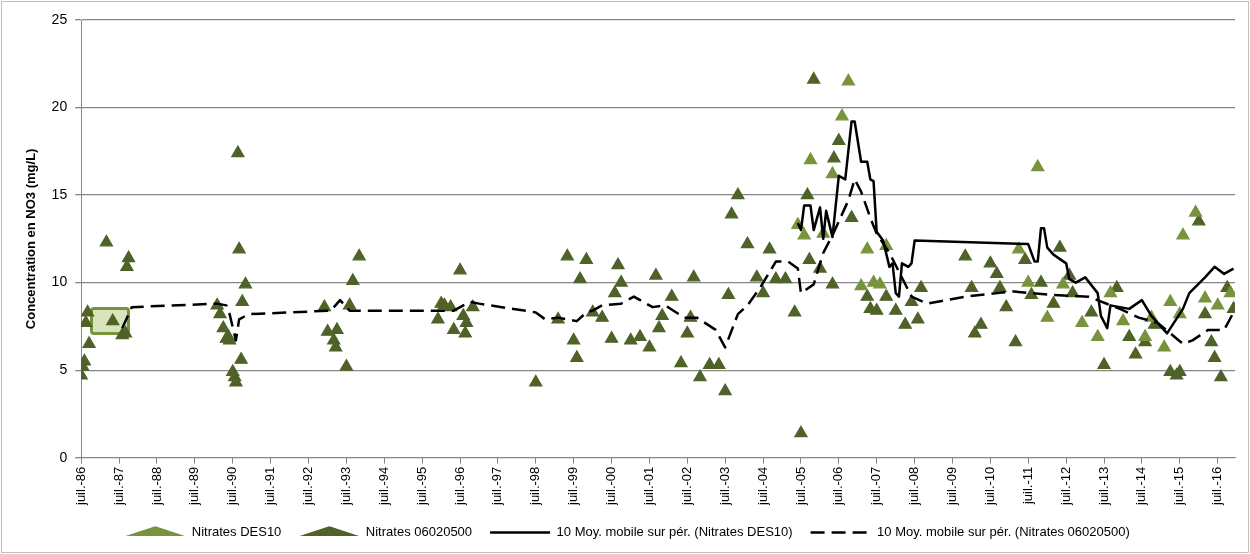 This screenshot has height=554, width=1250. What do you see at coordinates (236, 532) in the screenshot?
I see `legend-label: Nitrates DES10` at bounding box center [236, 532].